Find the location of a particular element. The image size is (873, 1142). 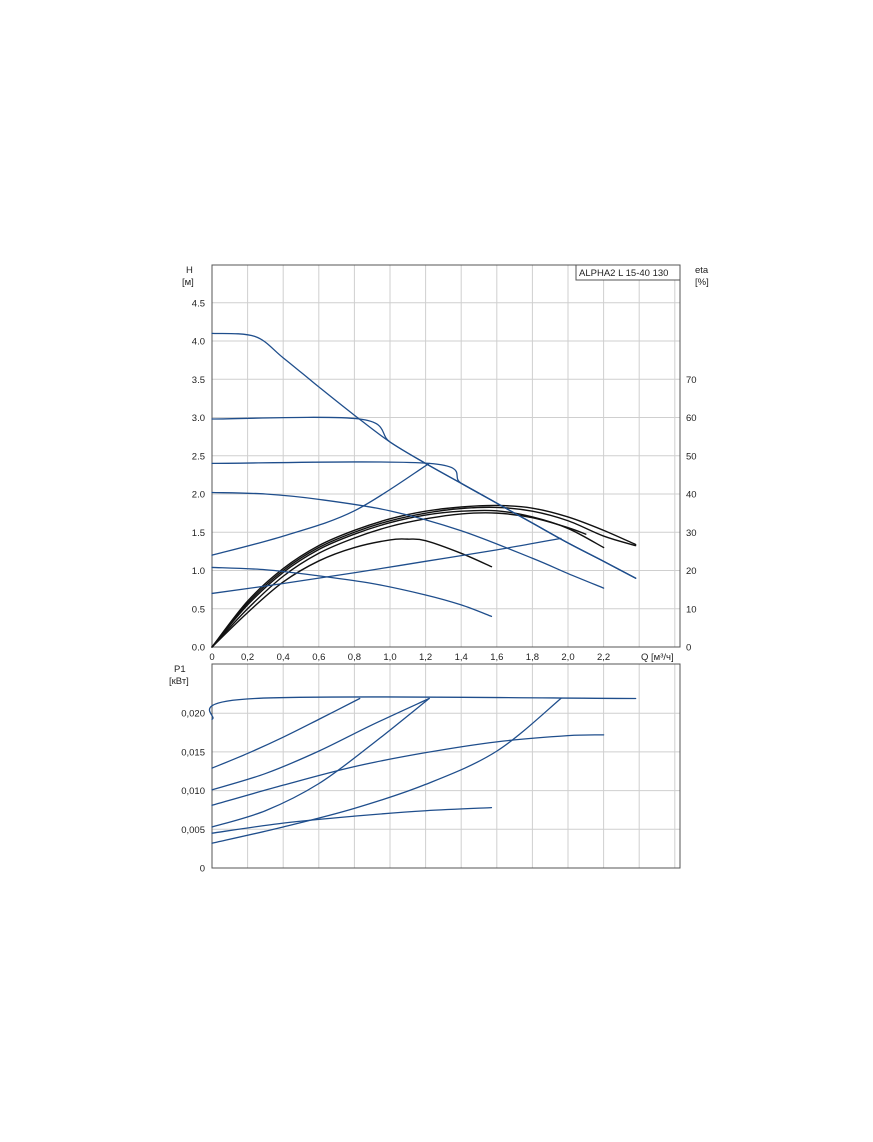

flow-tick-label: 0,2 is located at coordinates (247, 657).